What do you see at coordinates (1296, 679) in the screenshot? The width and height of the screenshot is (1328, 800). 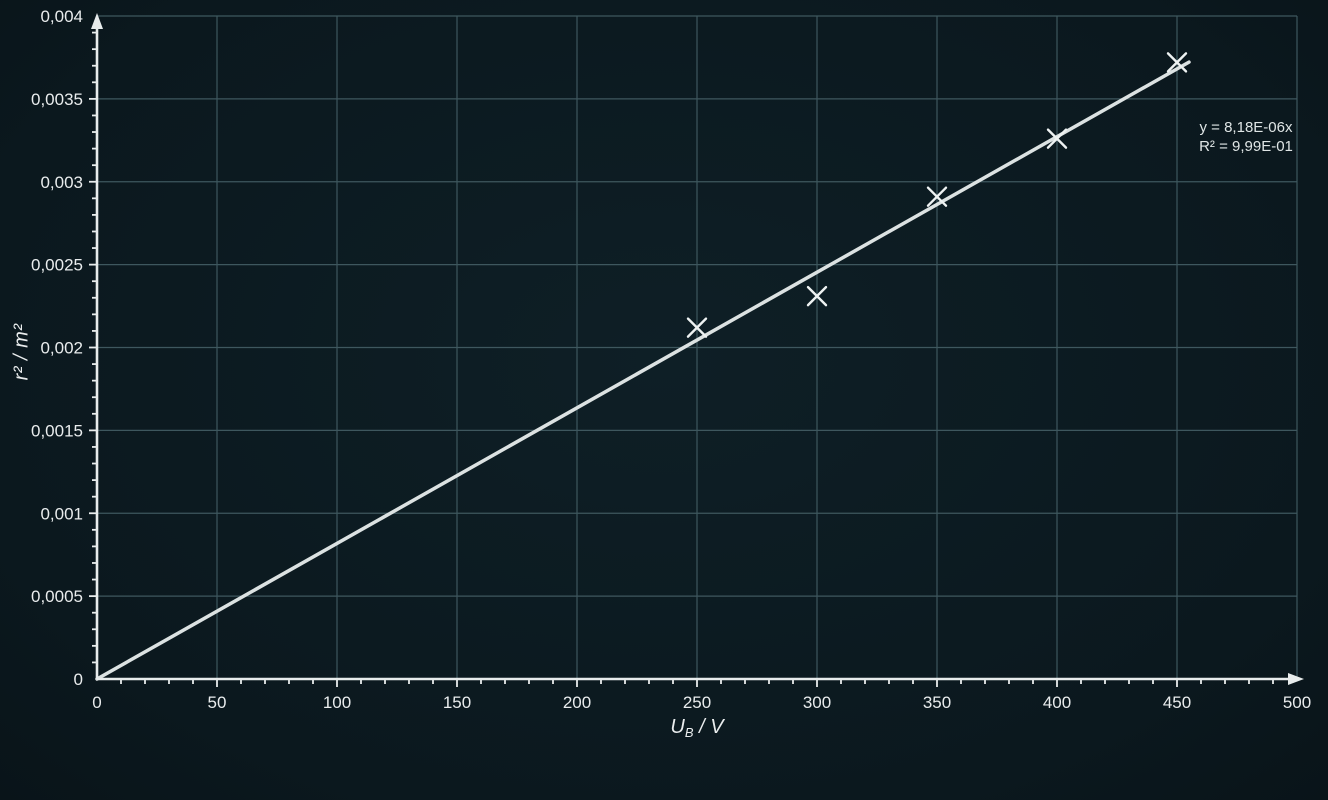 I see `x-axis-arrow-icon` at bounding box center [1296, 679].